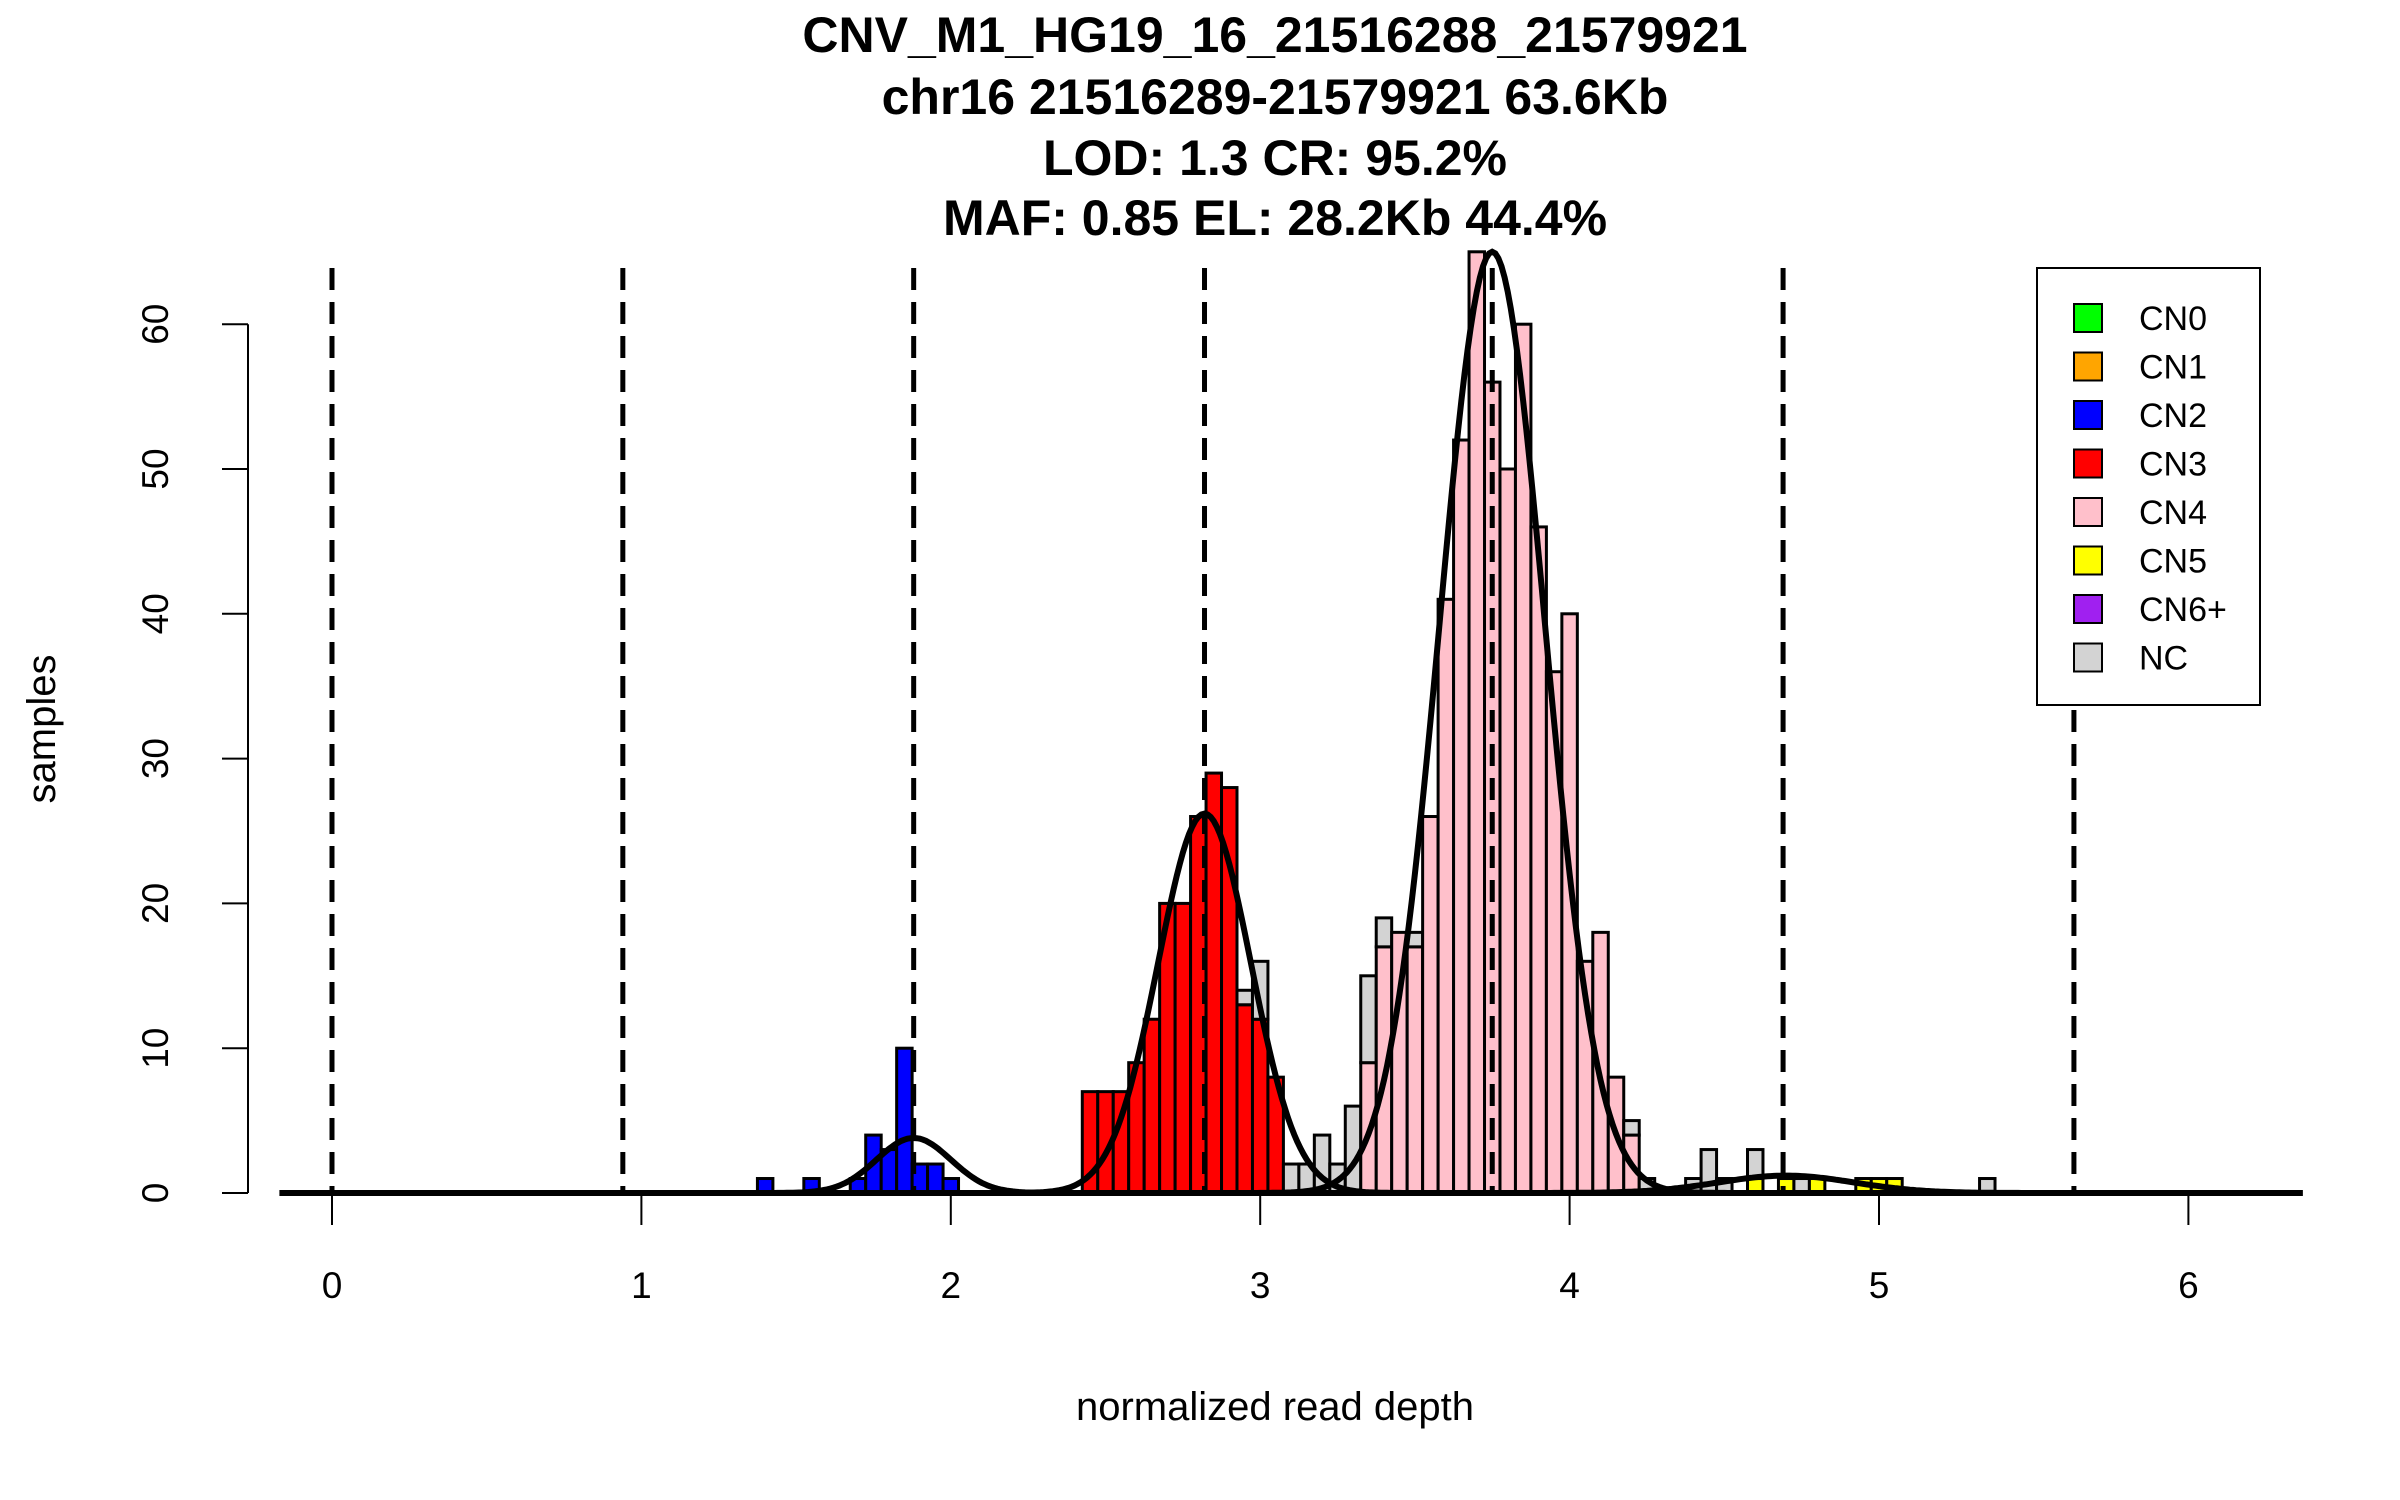 The width and height of the screenshot is (2400, 1500). Describe the element at coordinates (2173, 416) in the screenshot. I see `legend-label: CN2` at that location.